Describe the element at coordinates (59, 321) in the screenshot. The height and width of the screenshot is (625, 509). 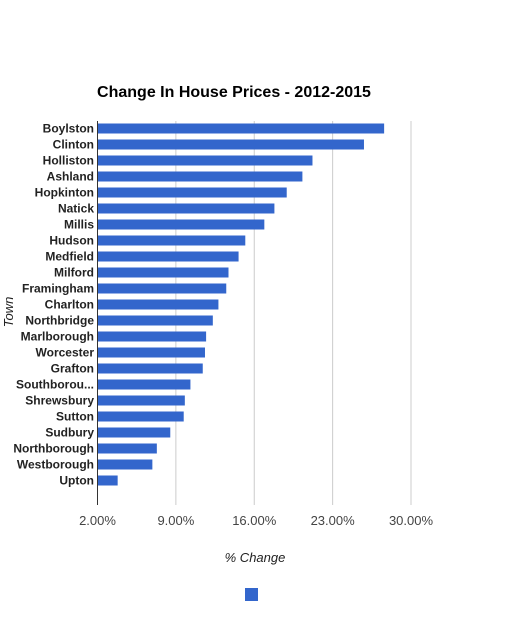
I see `category-label: Northbridge` at that location.